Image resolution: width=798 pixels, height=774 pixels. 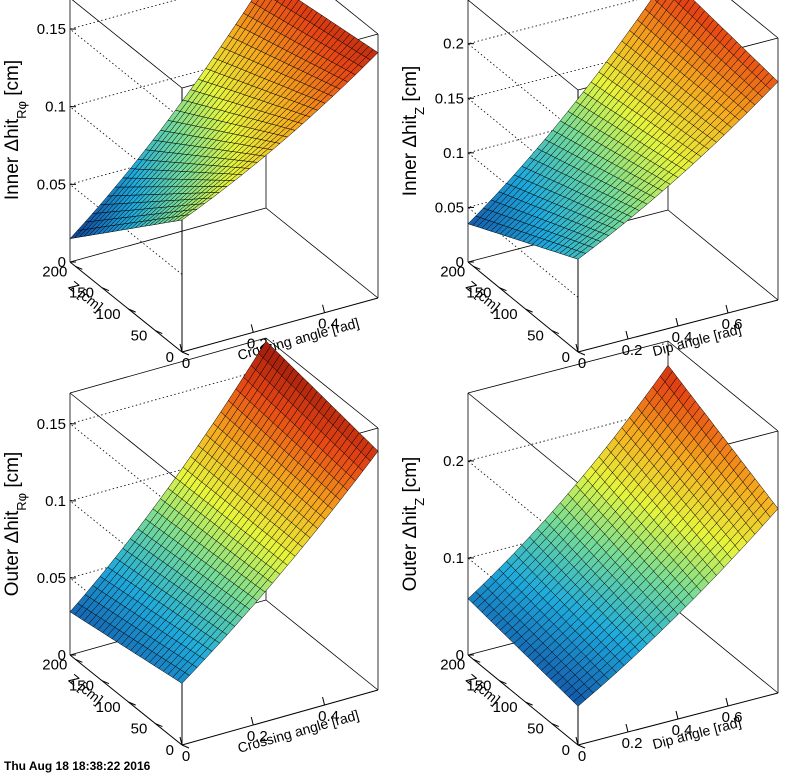 What do you see at coordinates (413, 131) in the screenshot?
I see `z-axis-title: Inner ΔhitZ [cm]` at bounding box center [413, 131].